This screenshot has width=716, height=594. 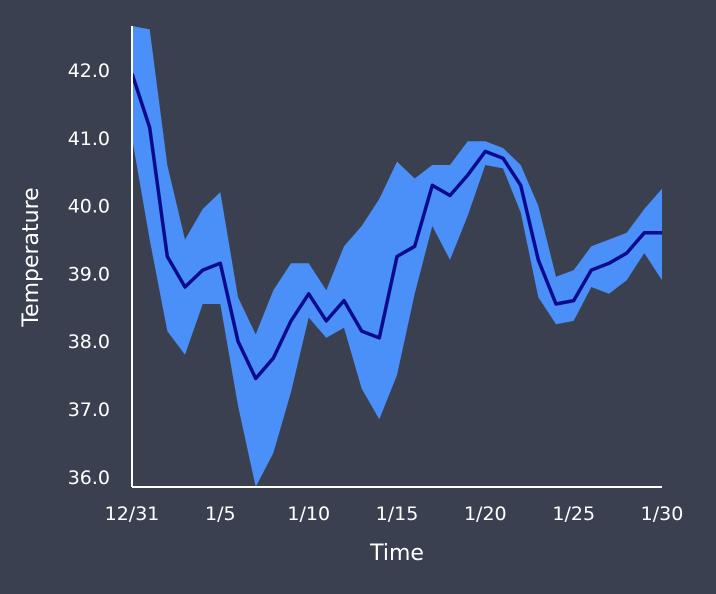 What do you see at coordinates (485, 514) in the screenshot?
I see `x-tick-label: 1/20` at bounding box center [485, 514].